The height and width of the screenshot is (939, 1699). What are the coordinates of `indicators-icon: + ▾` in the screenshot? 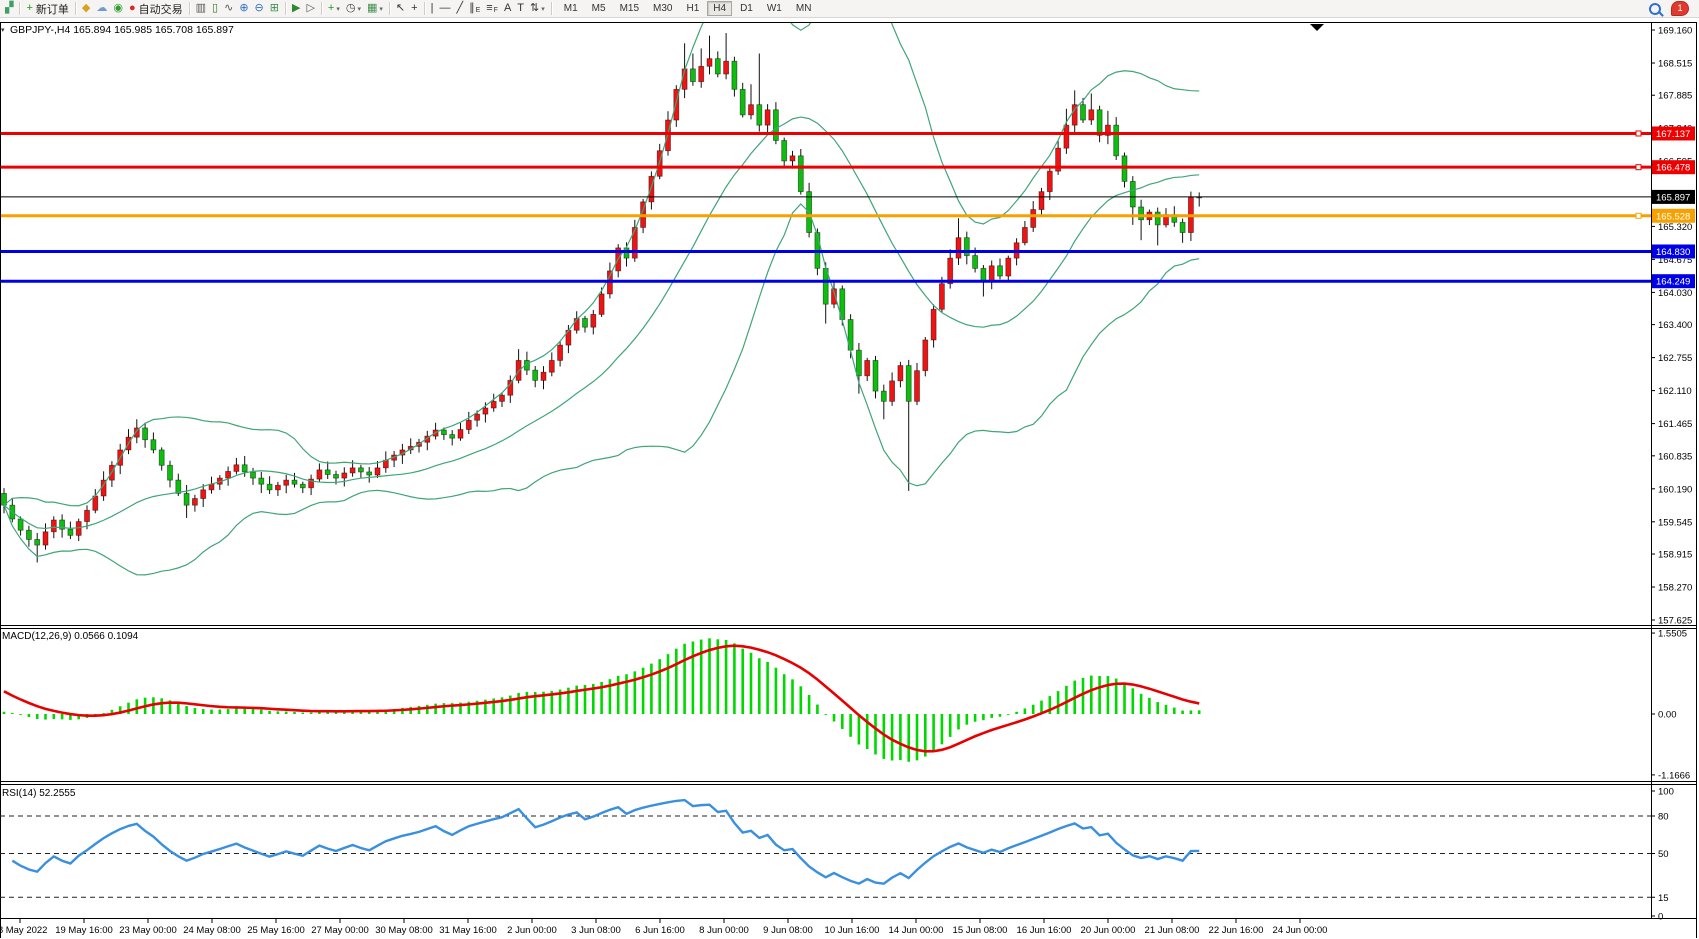 It's located at (334, 8).